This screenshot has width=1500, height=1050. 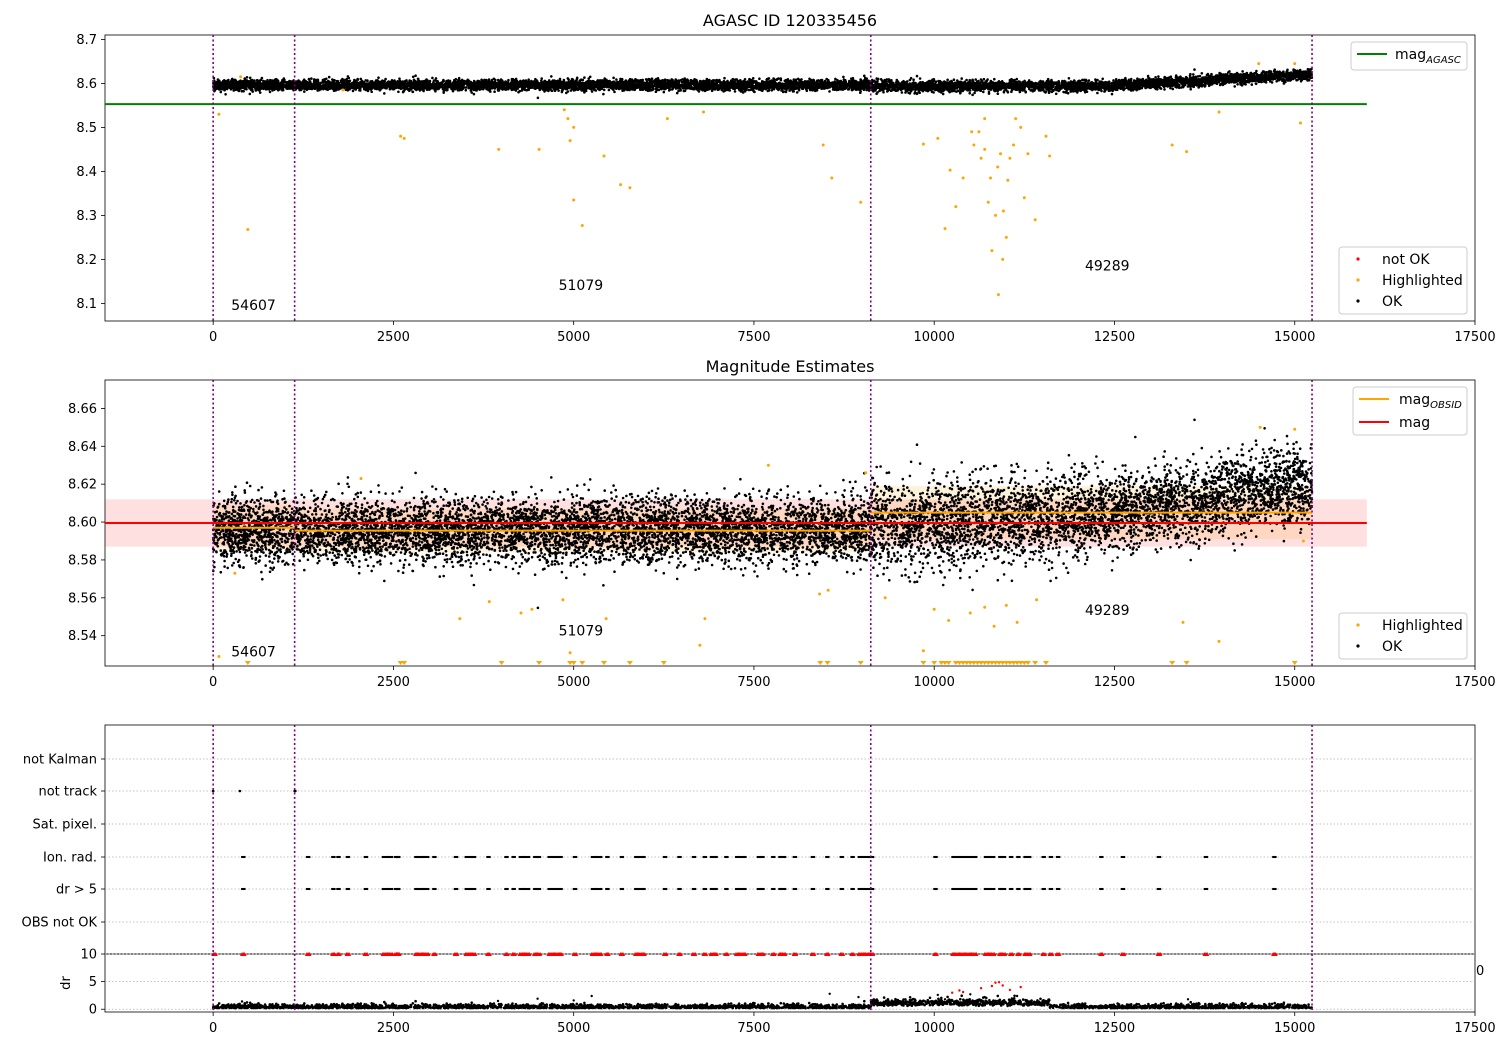 I want to click on panel1-xtick-label: 0, so click(x=213, y=337).